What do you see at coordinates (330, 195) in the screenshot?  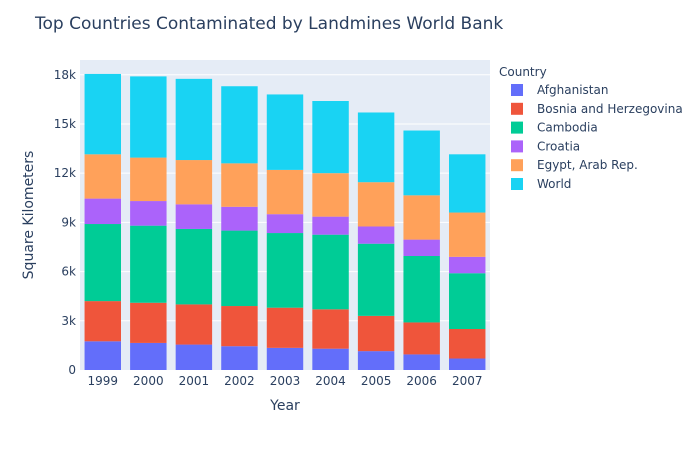 I see `bar-segment-egypt-arab-rep--2004` at bounding box center [330, 195].